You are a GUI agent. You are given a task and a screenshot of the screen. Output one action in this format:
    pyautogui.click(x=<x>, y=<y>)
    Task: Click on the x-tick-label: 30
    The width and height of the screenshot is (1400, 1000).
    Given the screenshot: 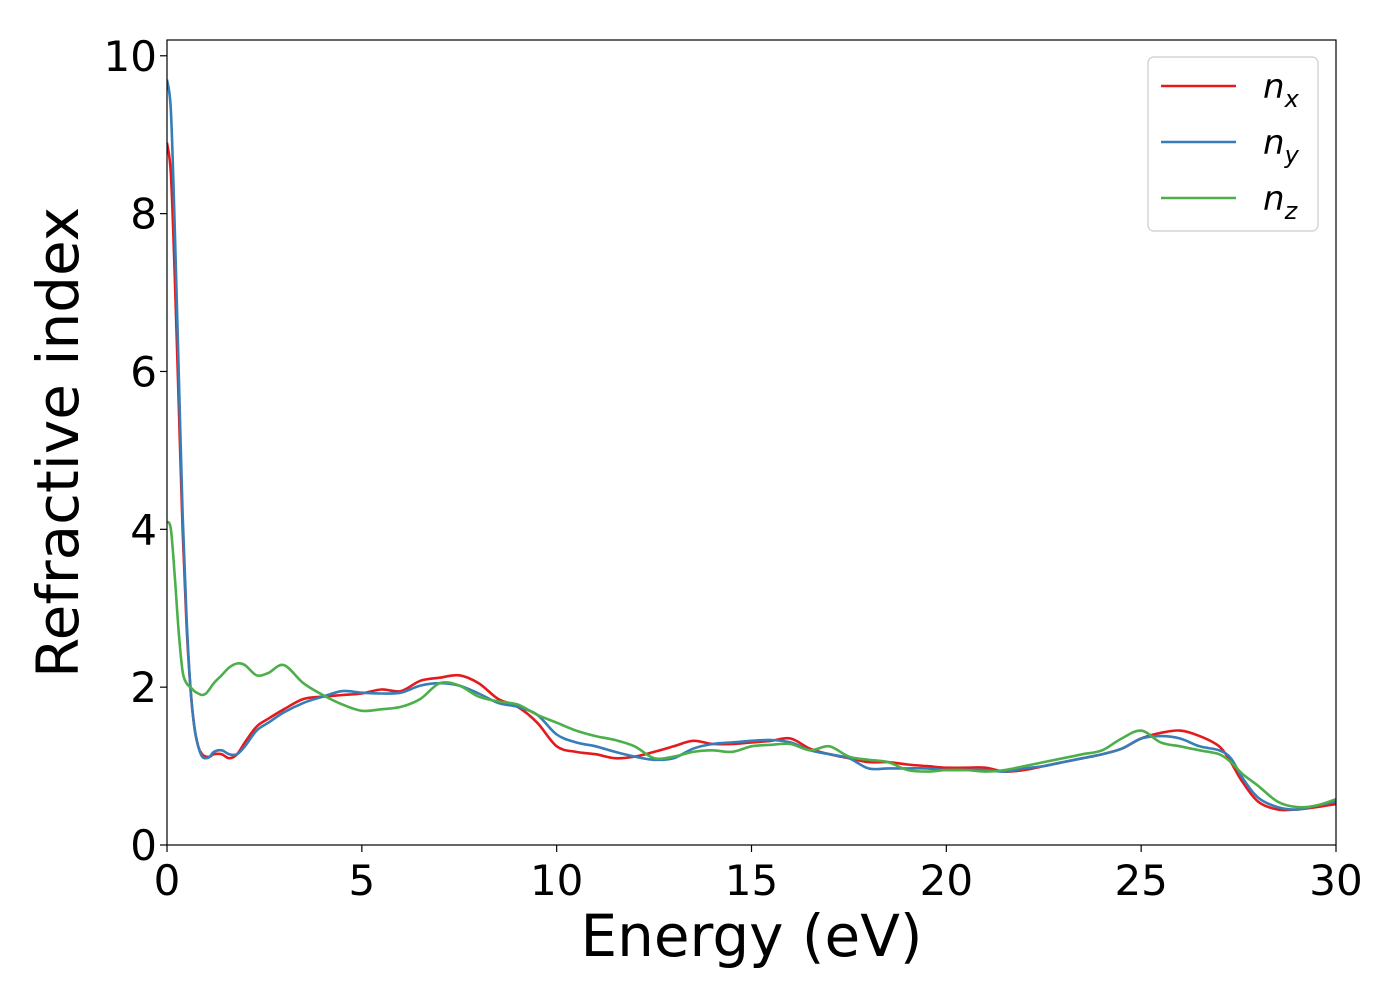 What is the action you would take?
    pyautogui.click(x=1335, y=880)
    